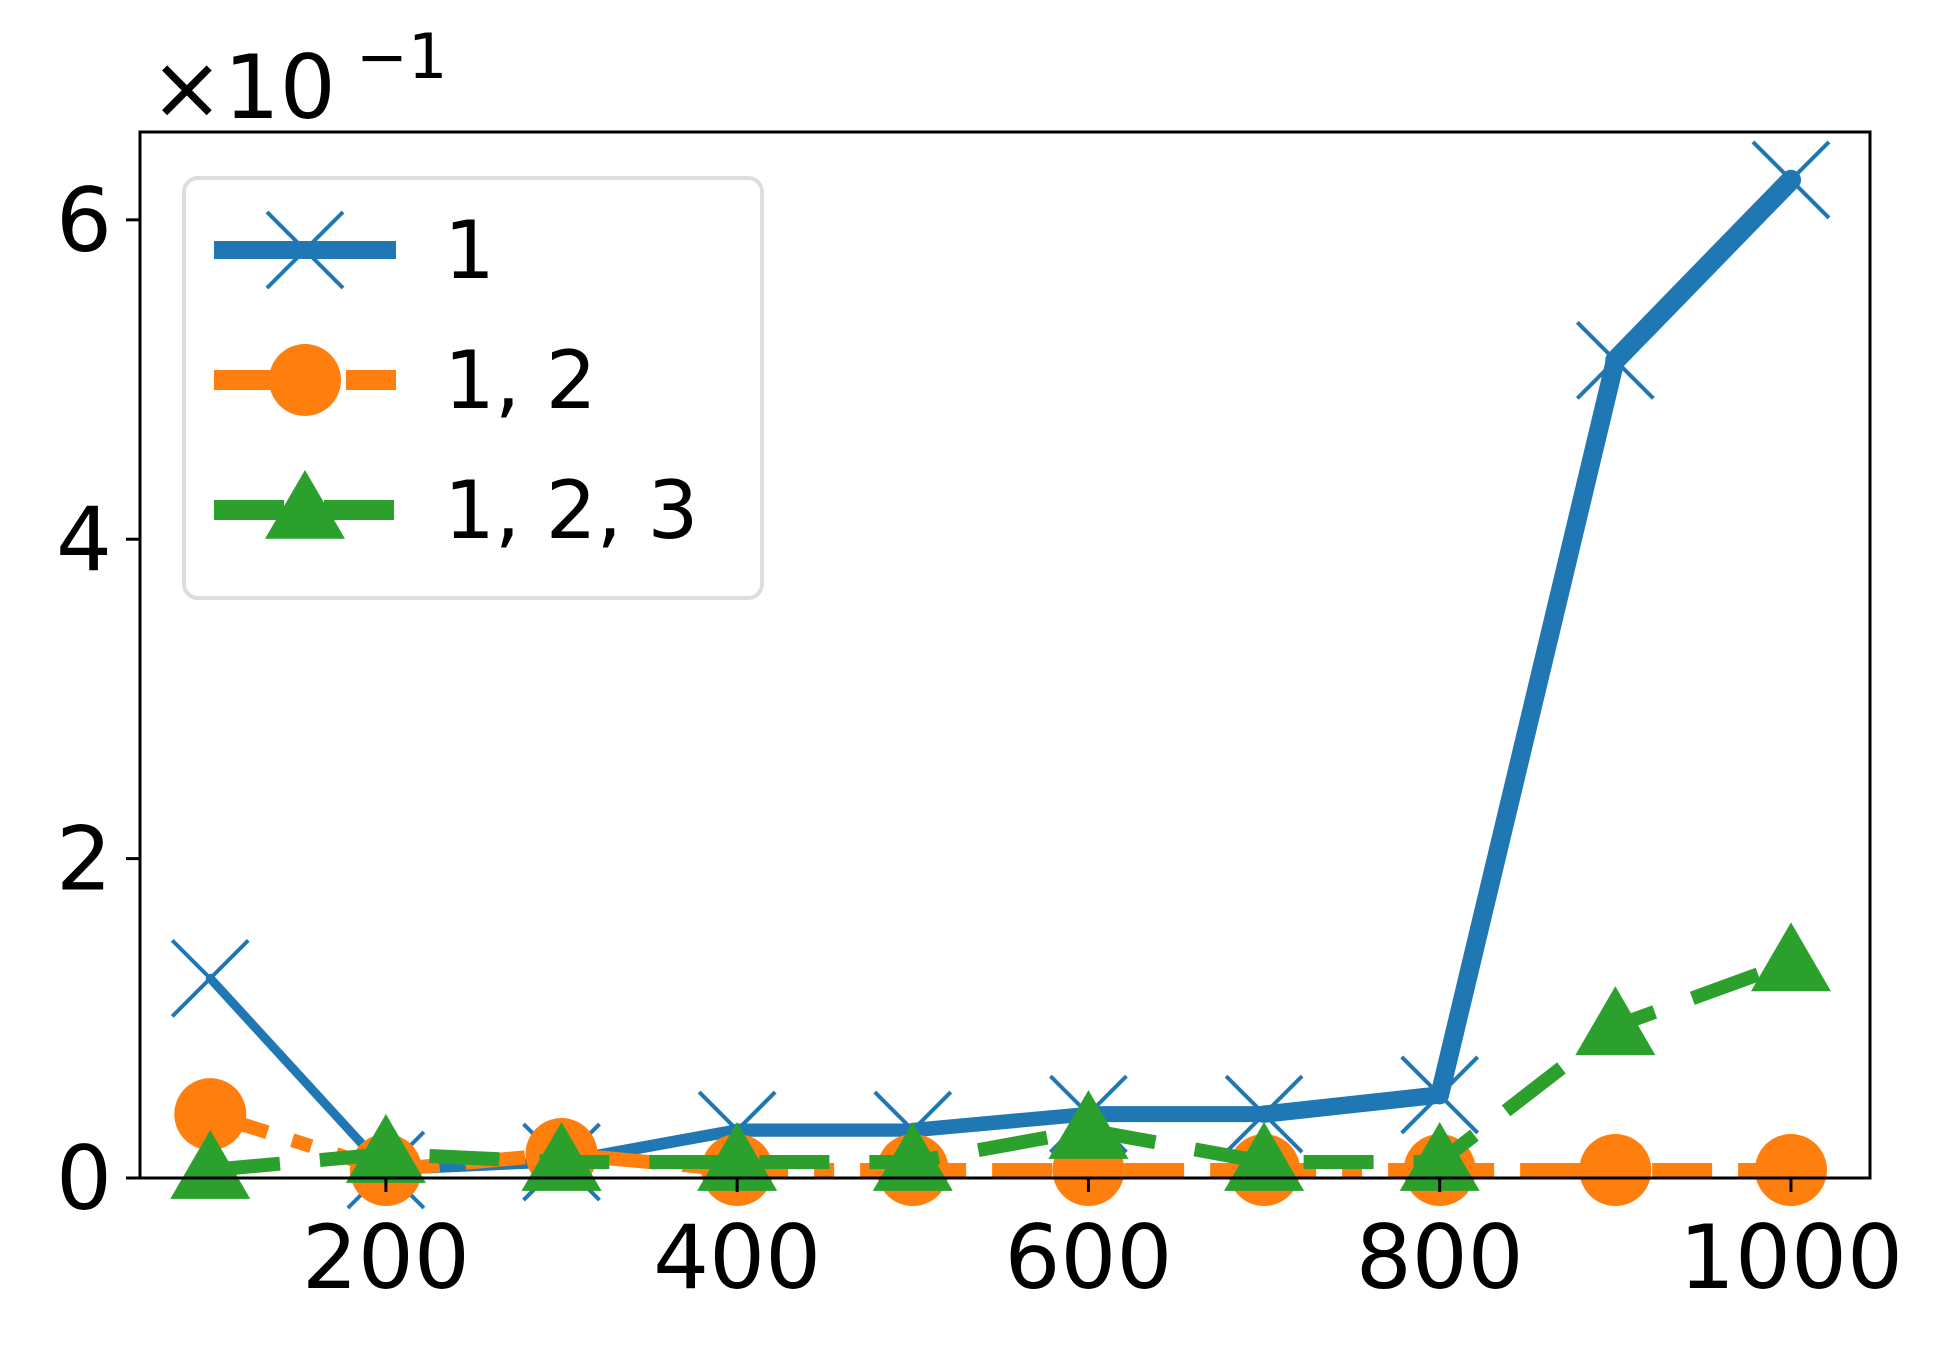  I want to click on multiplier-exponent: −1, so click(401, 56).